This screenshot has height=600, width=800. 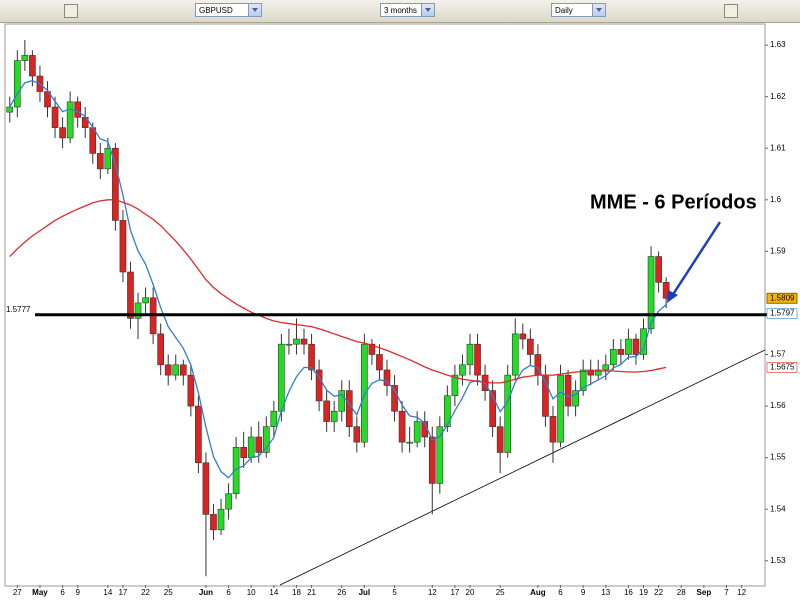 What do you see at coordinates (643, 592) in the screenshot?
I see `x-tick-label: 19` at bounding box center [643, 592].